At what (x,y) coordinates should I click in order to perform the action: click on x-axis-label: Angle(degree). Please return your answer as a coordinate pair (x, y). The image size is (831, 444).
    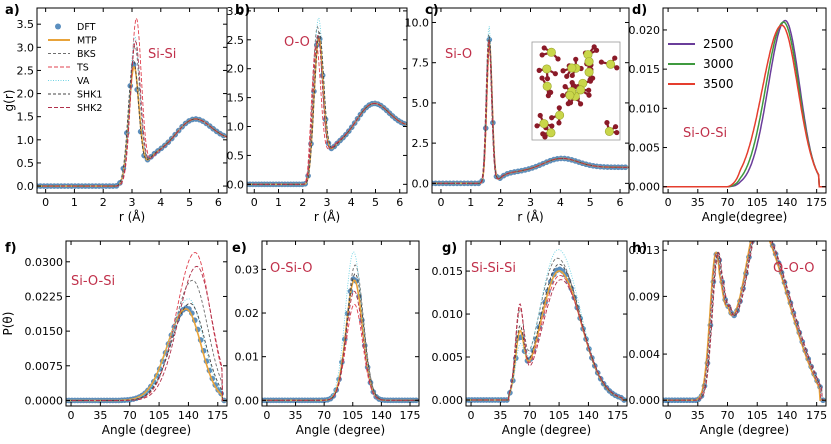
    Looking at the image, I should click on (745, 217).